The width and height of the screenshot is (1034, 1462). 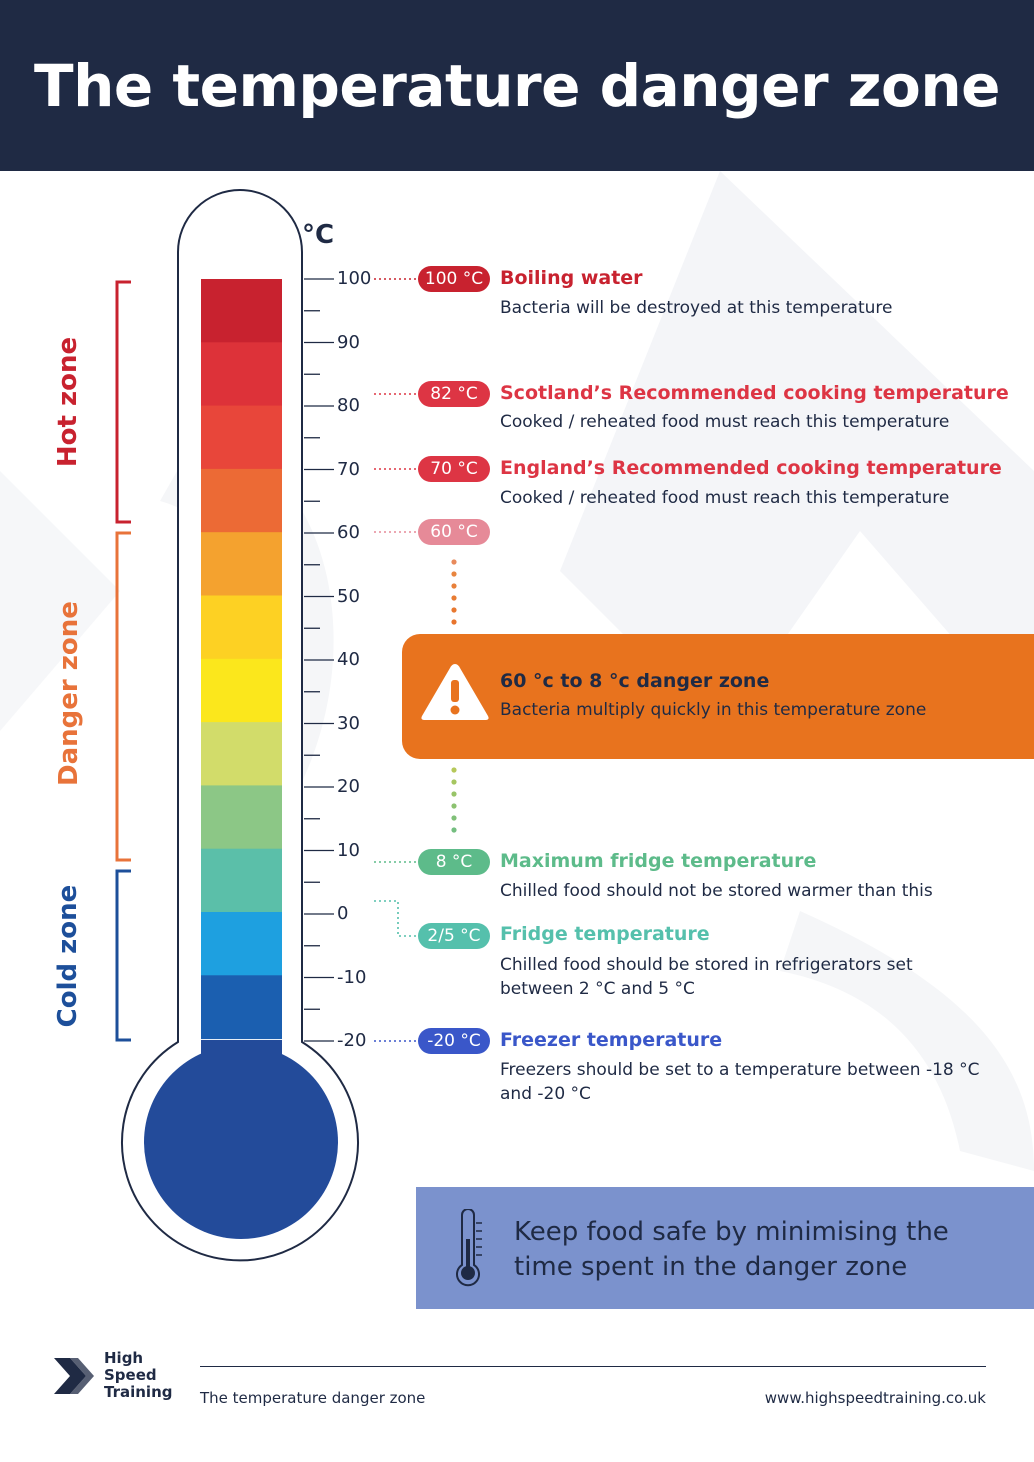 I want to click on danger-zone-title: 60 °c to 8 °c danger zone, so click(x=635, y=681).